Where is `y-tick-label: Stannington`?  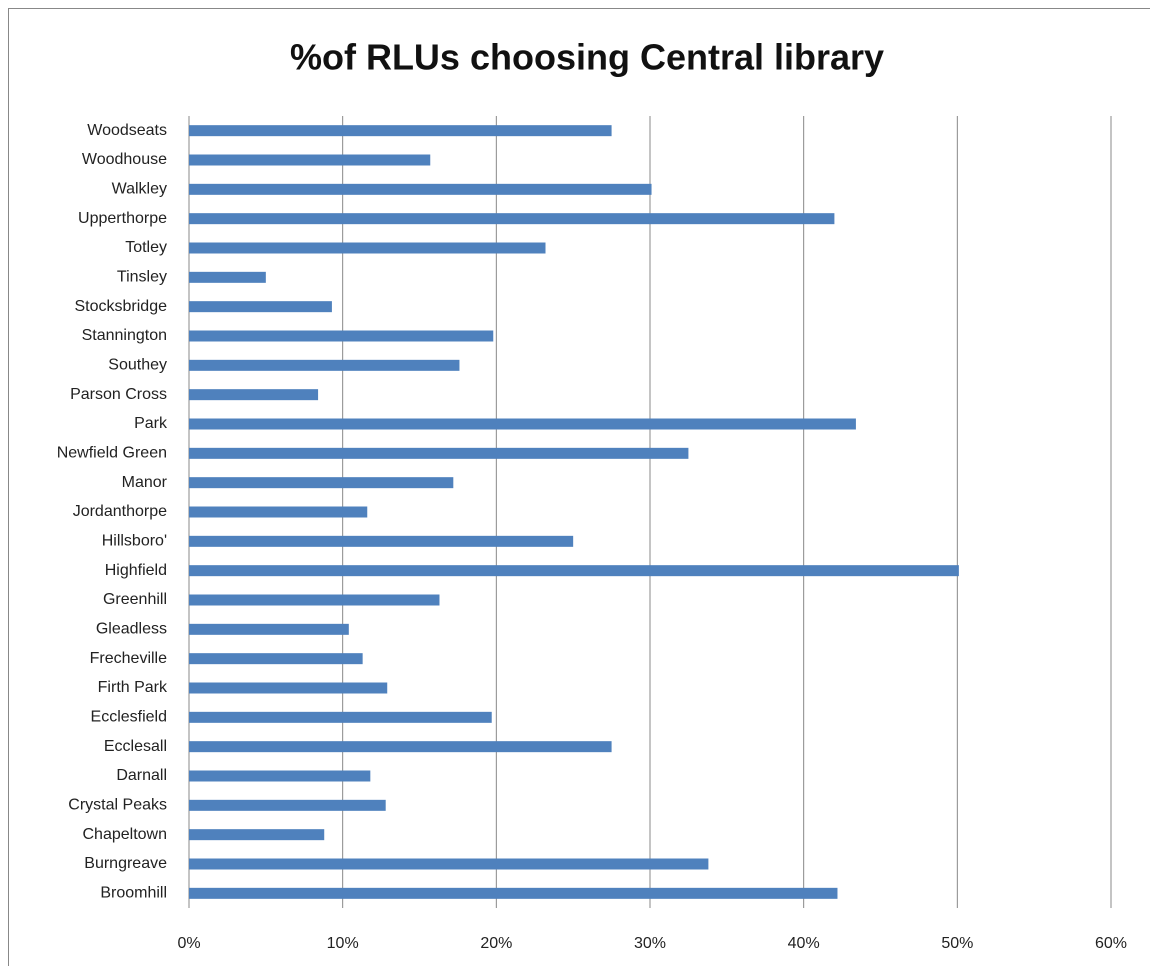
y-tick-label: Stannington is located at coordinates (124, 335).